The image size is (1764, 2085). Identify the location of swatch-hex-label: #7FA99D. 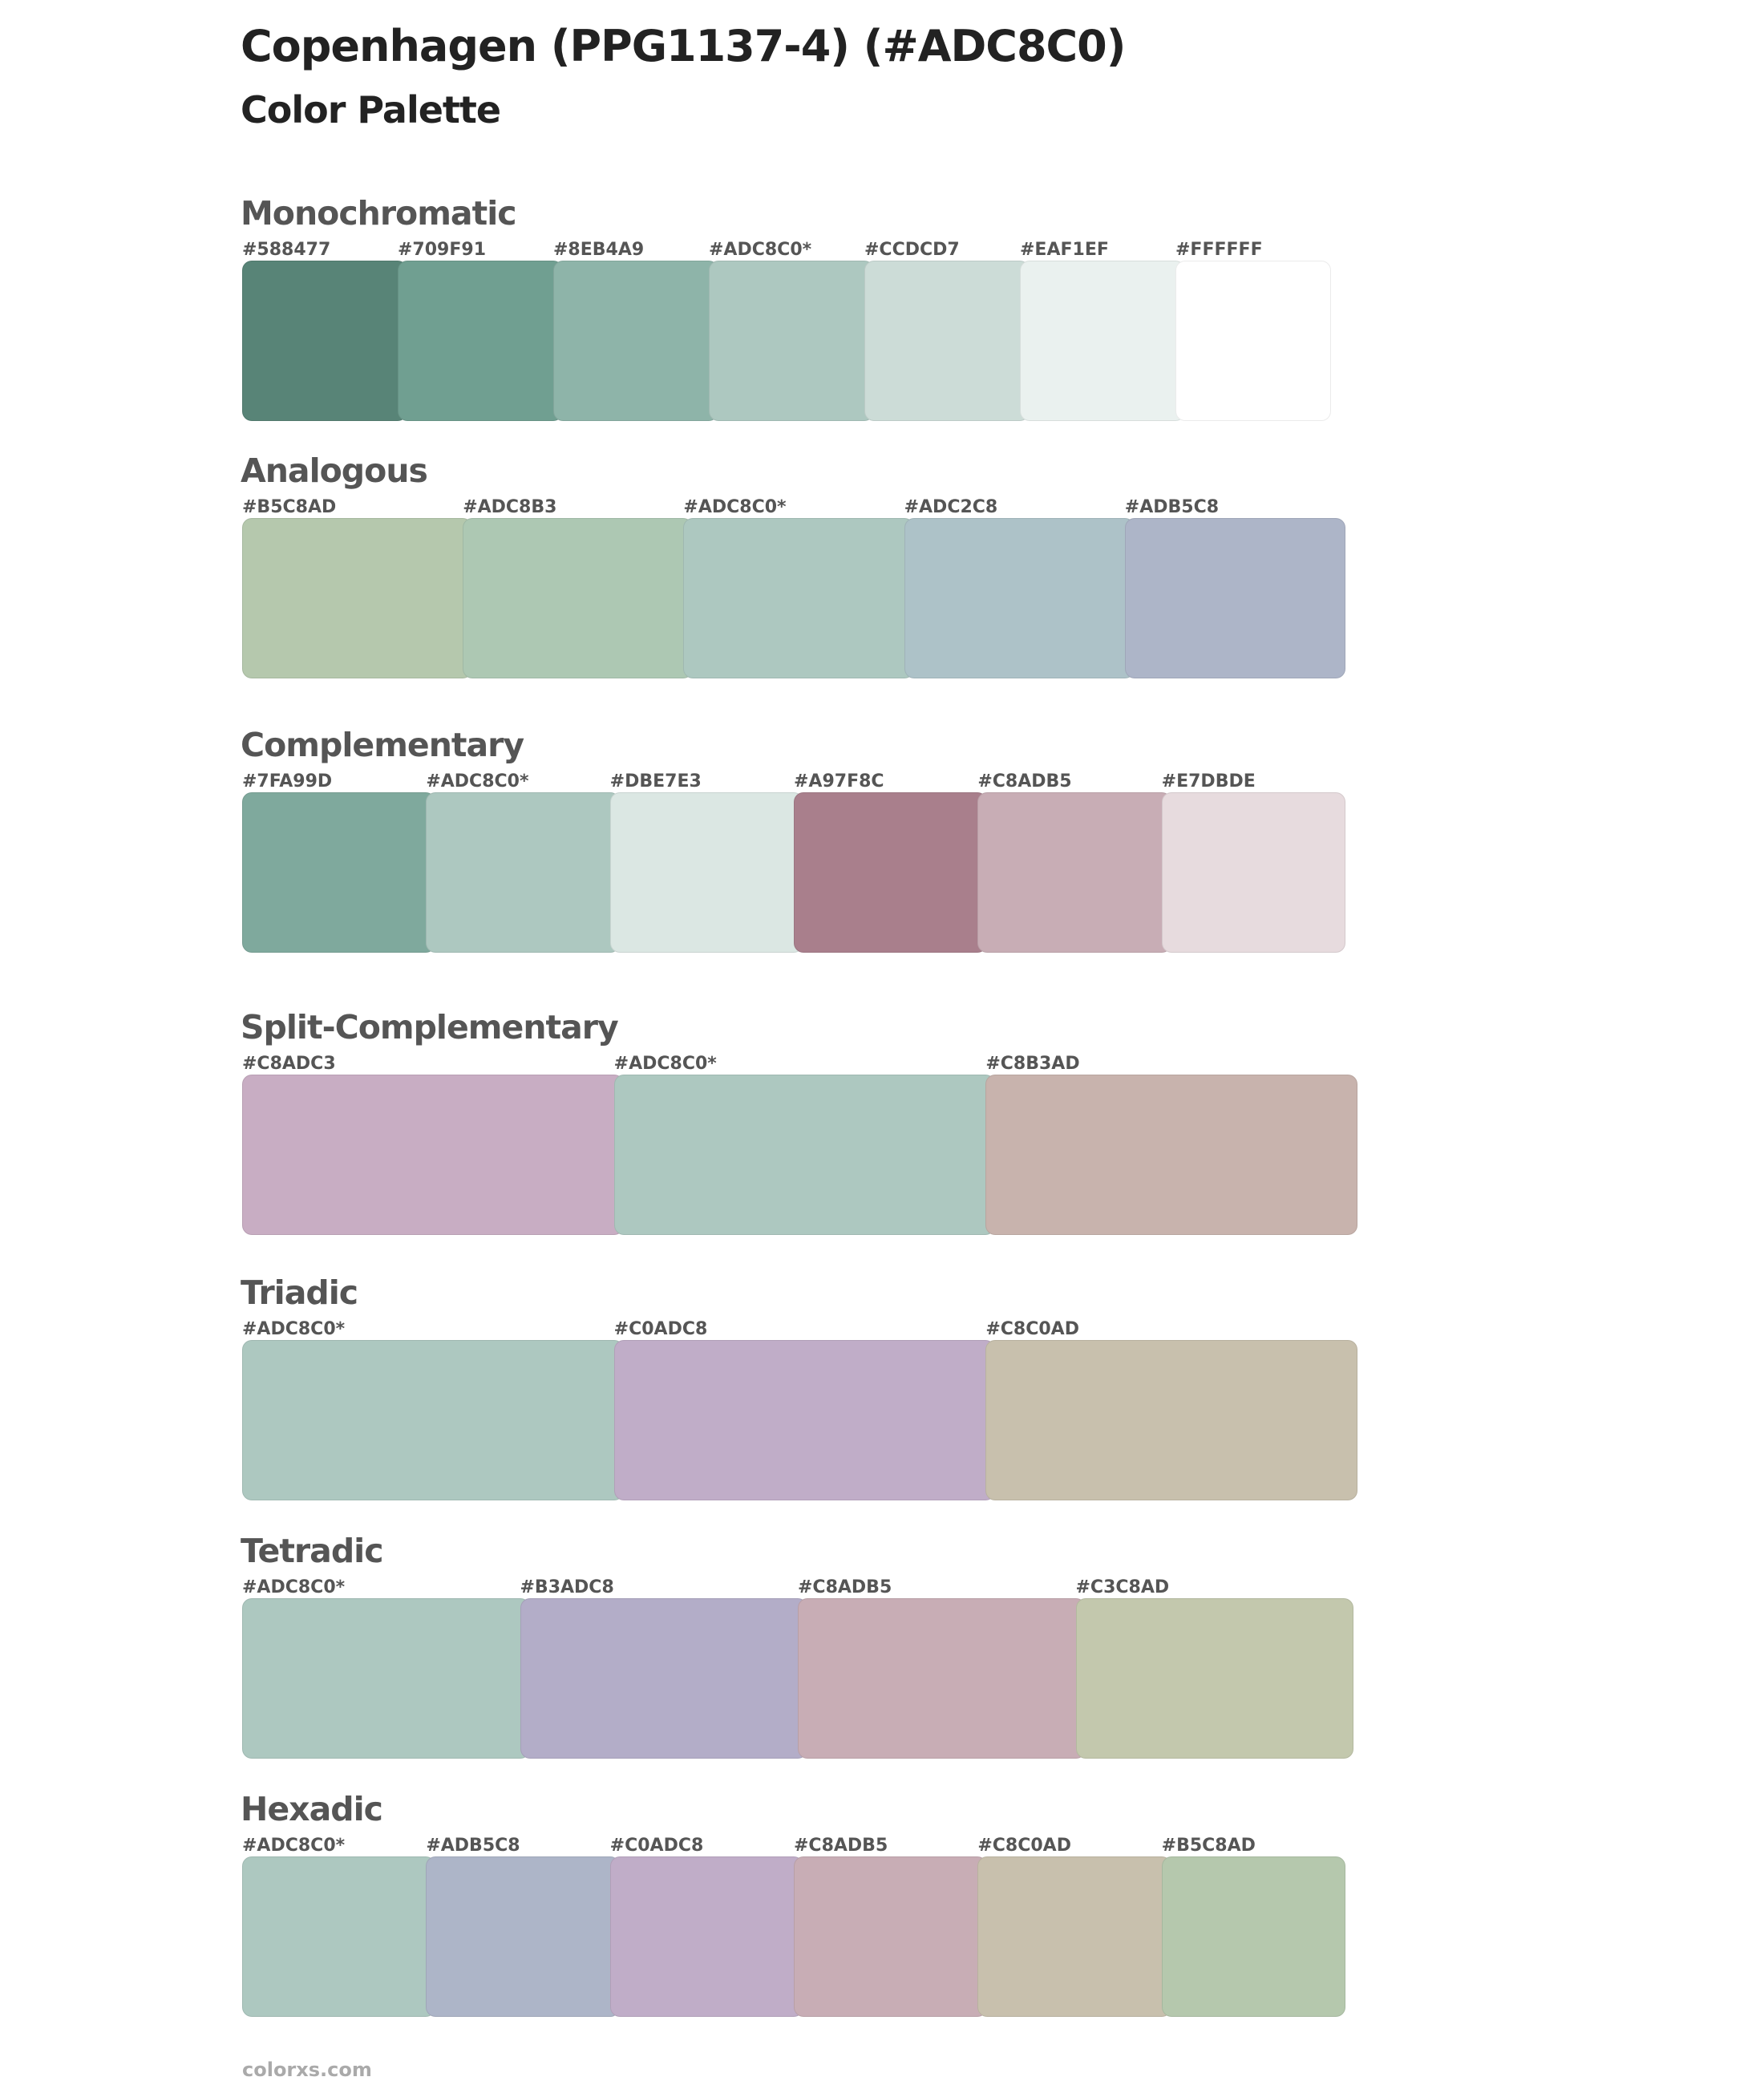
(287, 781).